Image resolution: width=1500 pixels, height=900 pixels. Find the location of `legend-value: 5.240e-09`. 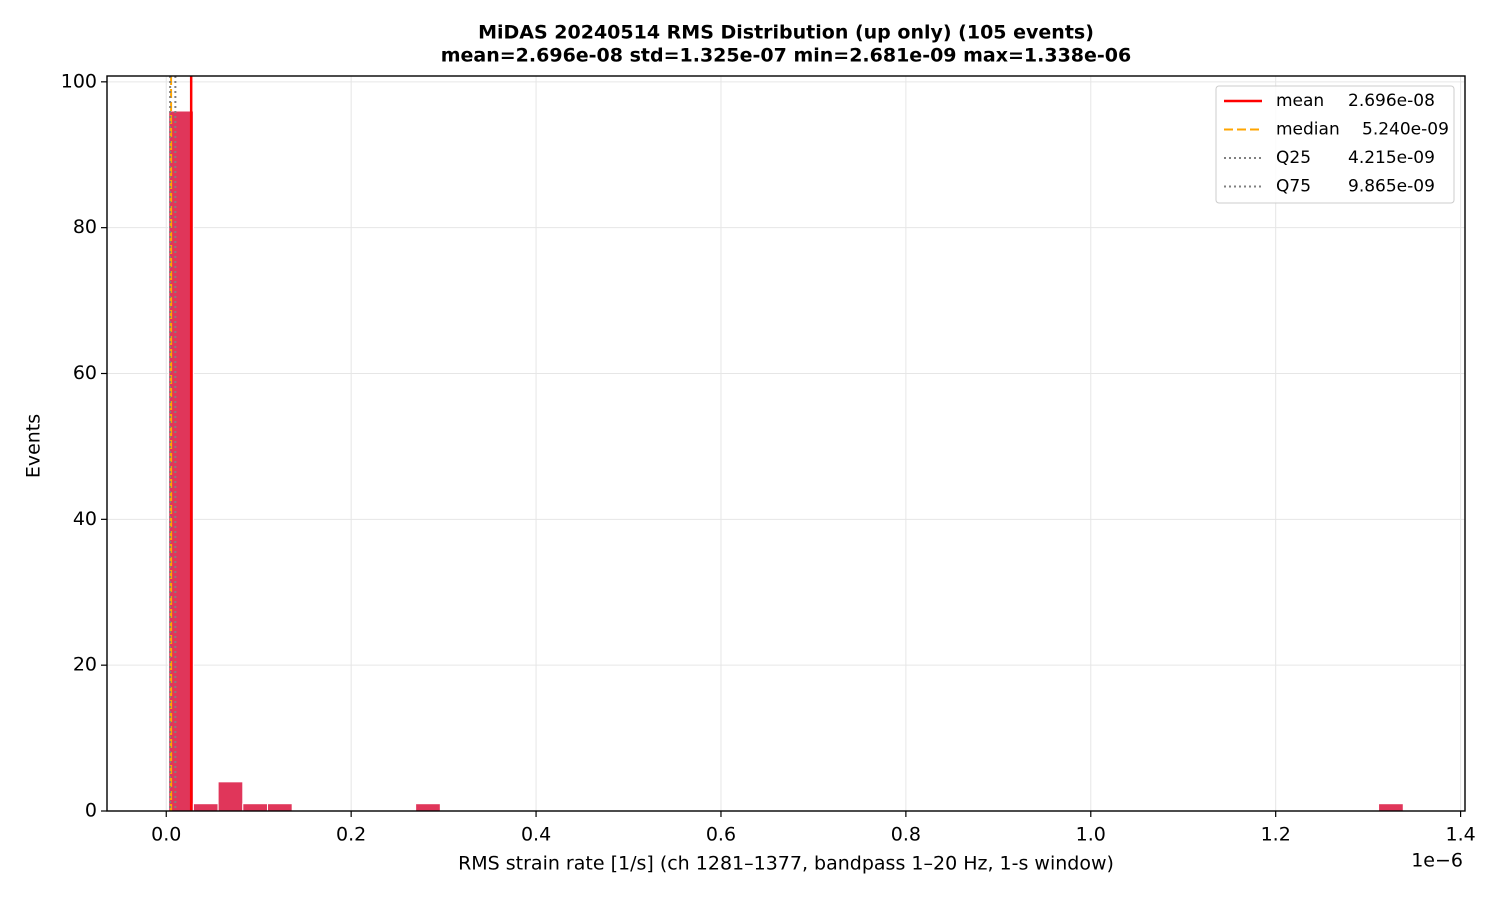

legend-value: 5.240e-09 is located at coordinates (1405, 130).